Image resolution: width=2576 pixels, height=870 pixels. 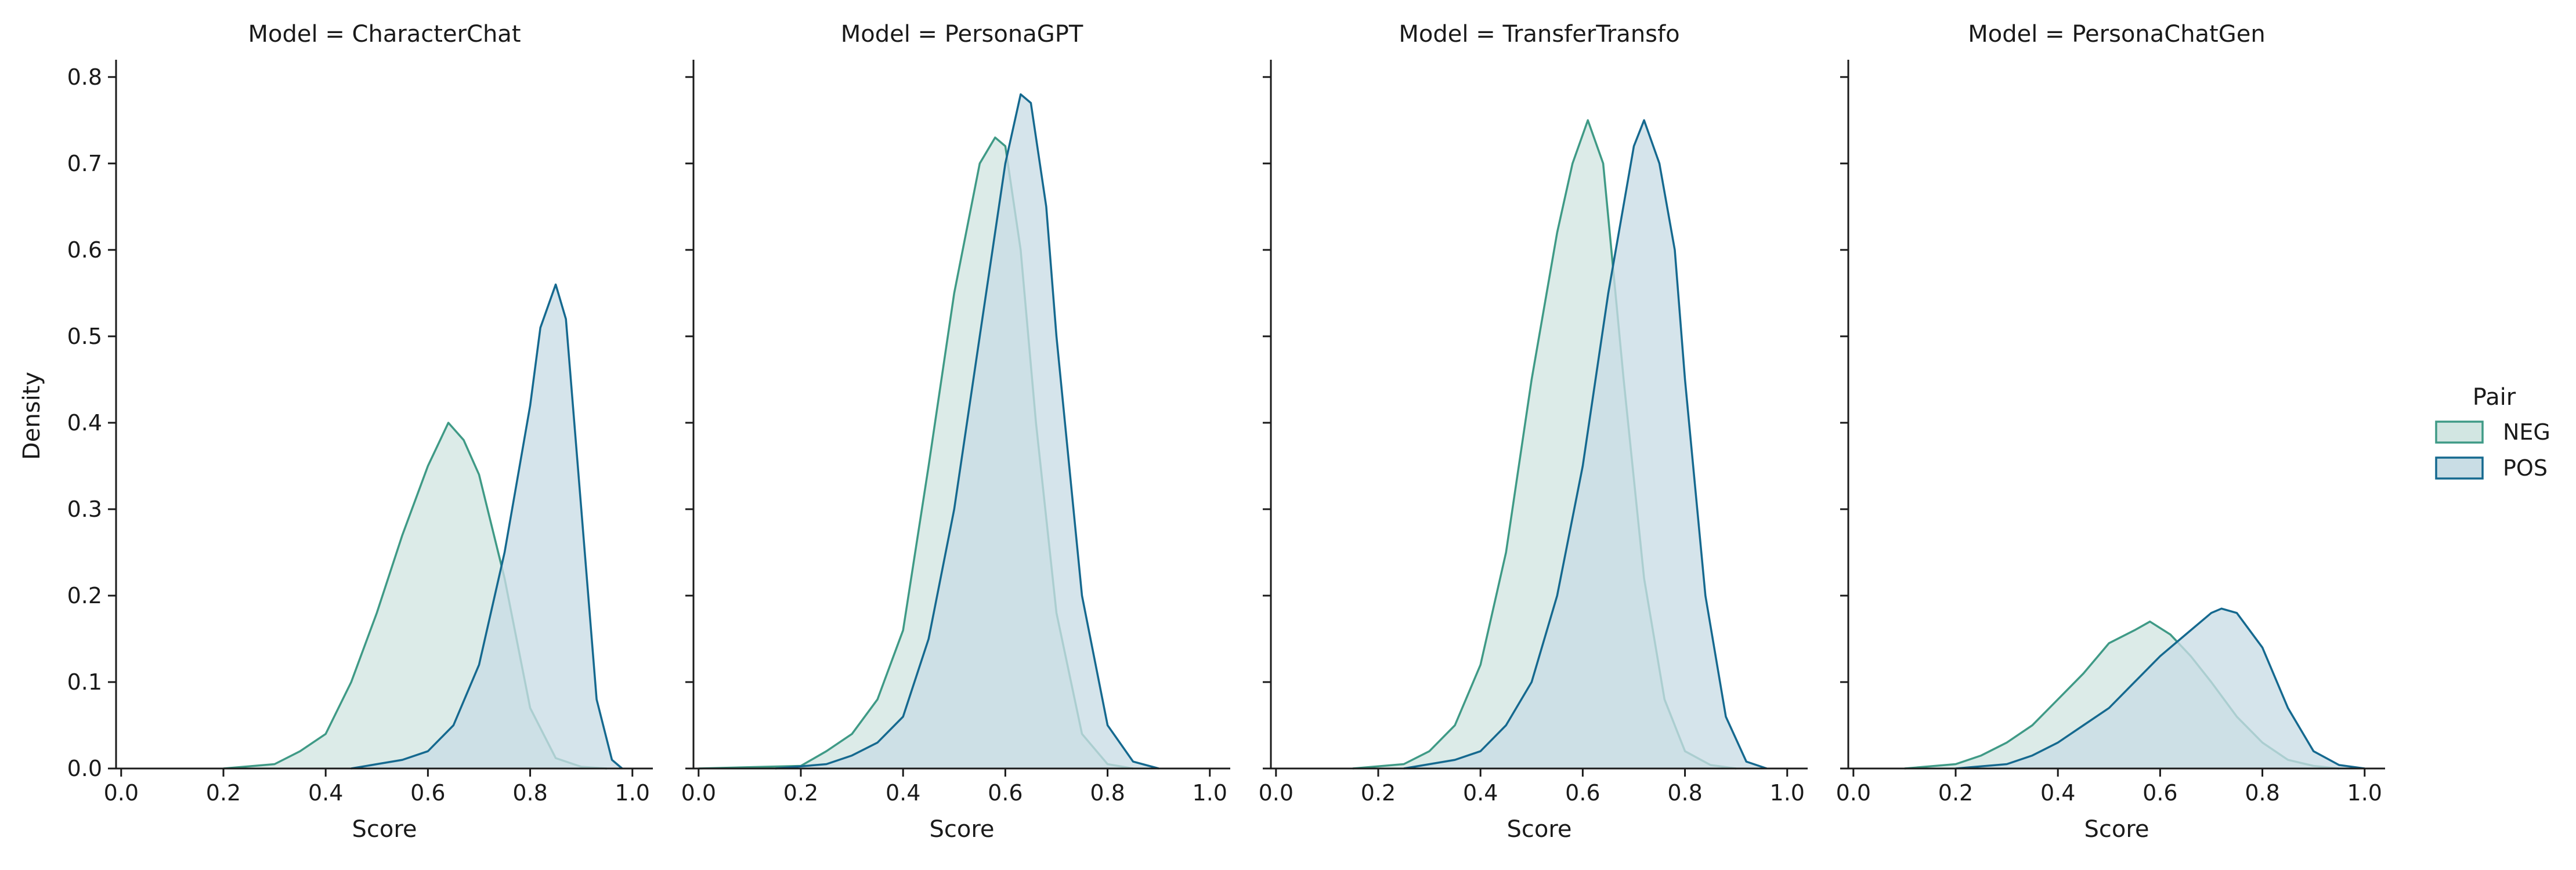 What do you see at coordinates (32, 416) in the screenshot?
I see `y-axis-title: Density` at bounding box center [32, 416].